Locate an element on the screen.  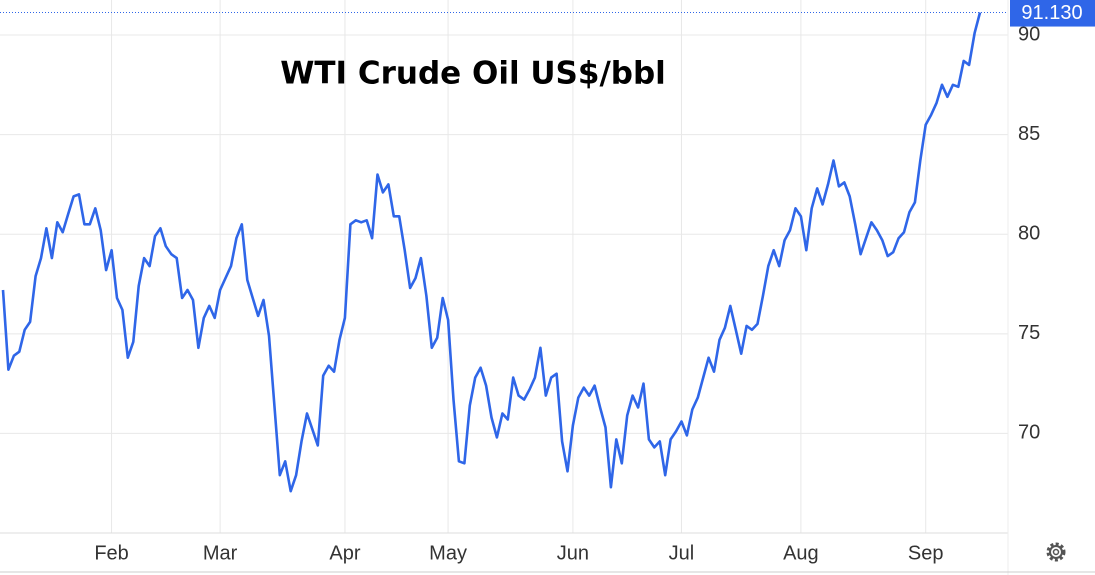
x-tick-label: Sep is located at coordinates (926, 553).